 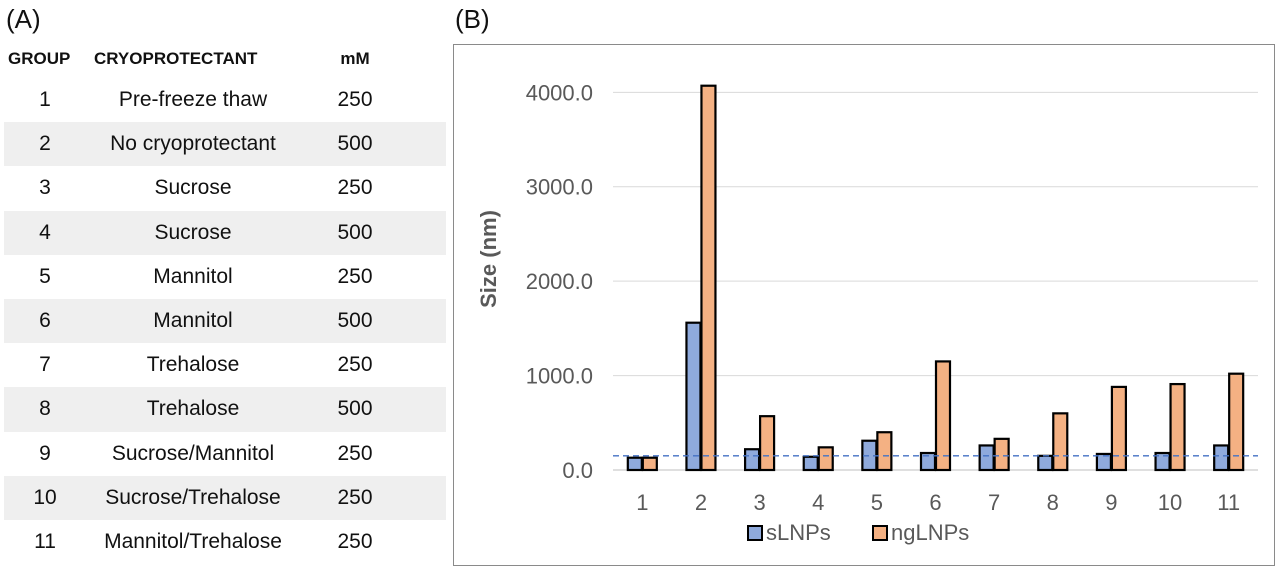 I want to click on legend-swatch-nglnps, so click(x=880, y=533).